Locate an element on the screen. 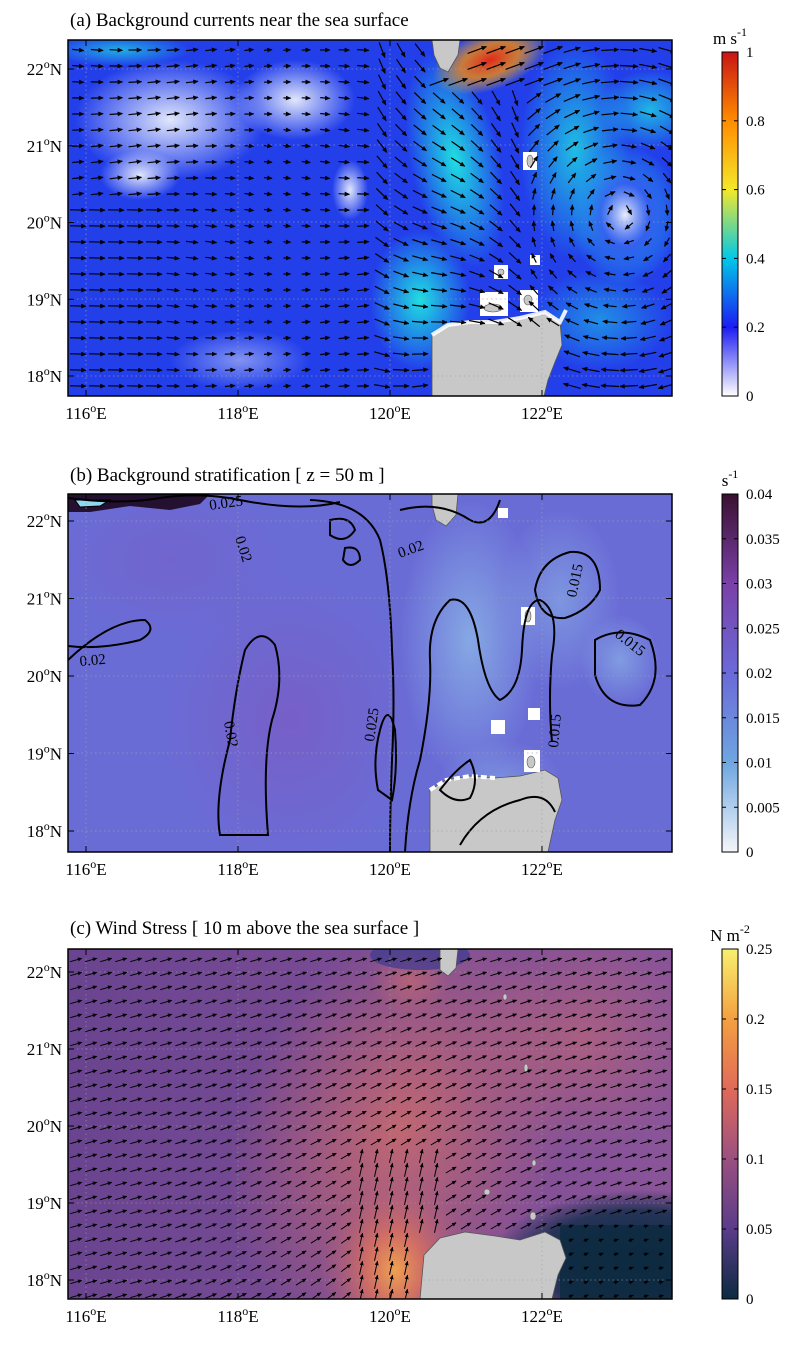 The image size is (788, 1345). colorbar-unit: N m-2 is located at coordinates (730, 933).